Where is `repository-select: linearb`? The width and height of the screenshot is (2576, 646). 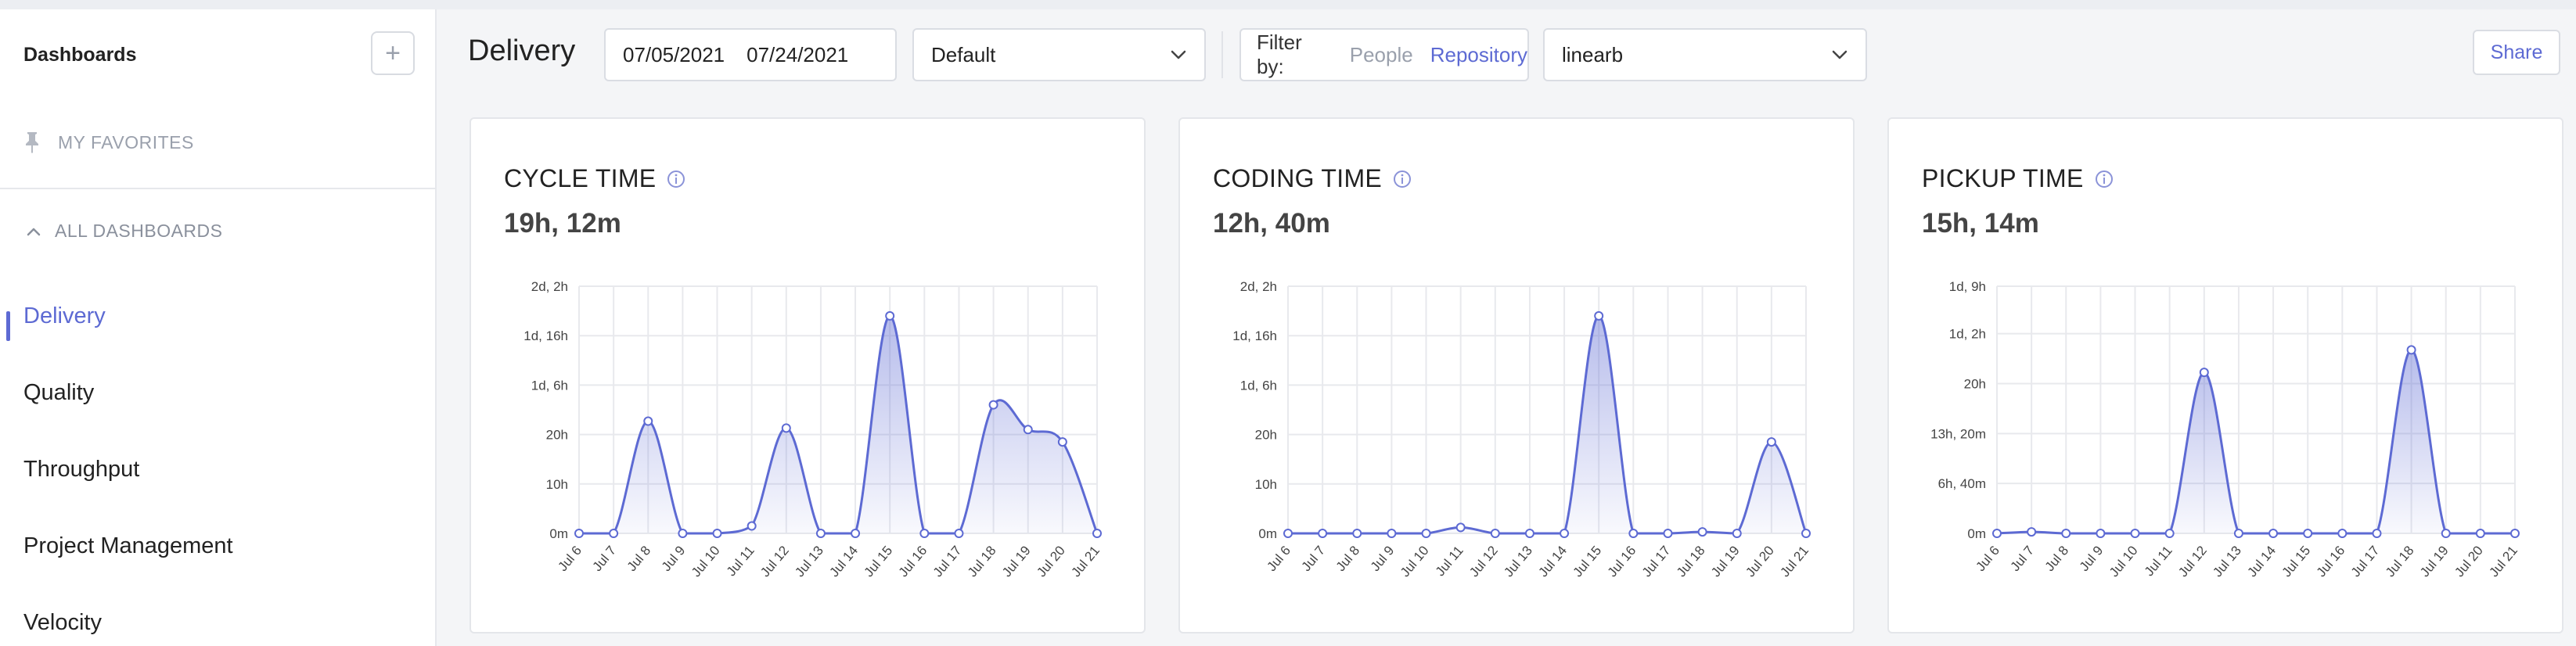 repository-select: linearb is located at coordinates (1705, 55).